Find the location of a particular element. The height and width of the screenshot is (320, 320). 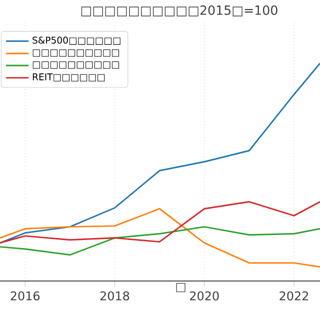

x-tick-label: 2016 is located at coordinates (25, 295).